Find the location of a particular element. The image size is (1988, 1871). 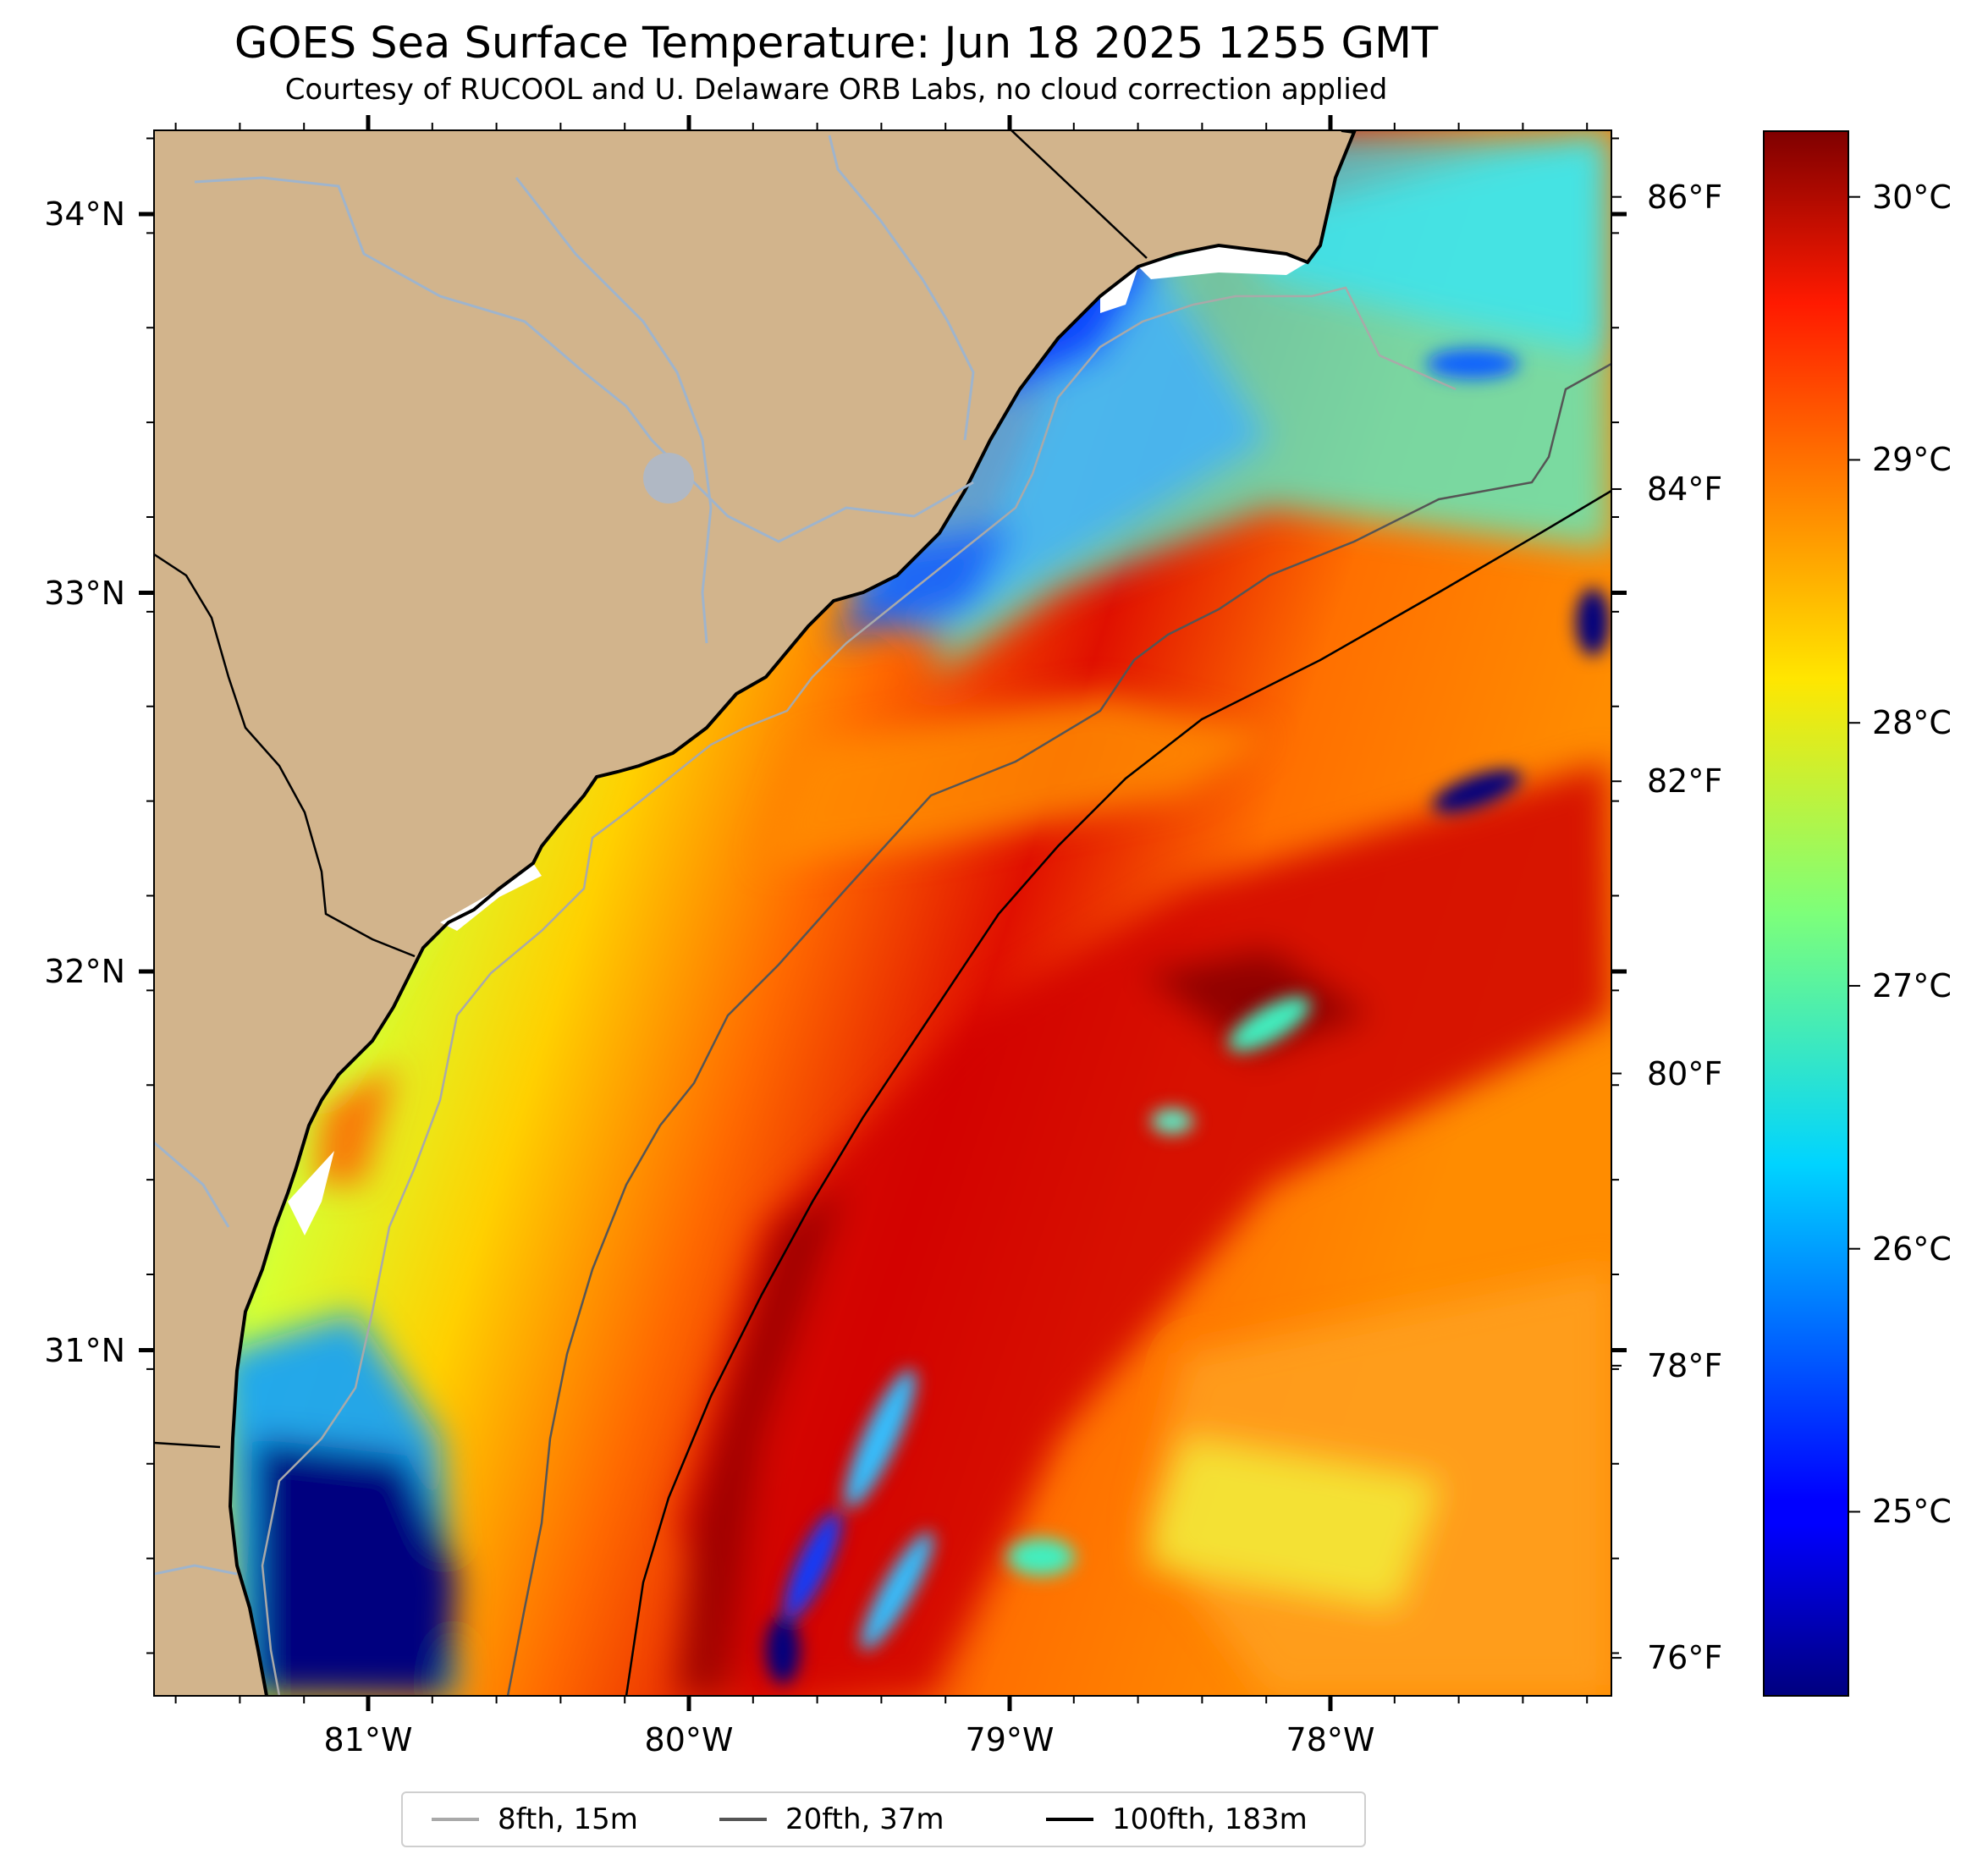

celsius-tick-label: 26°C is located at coordinates (1912, 1249).